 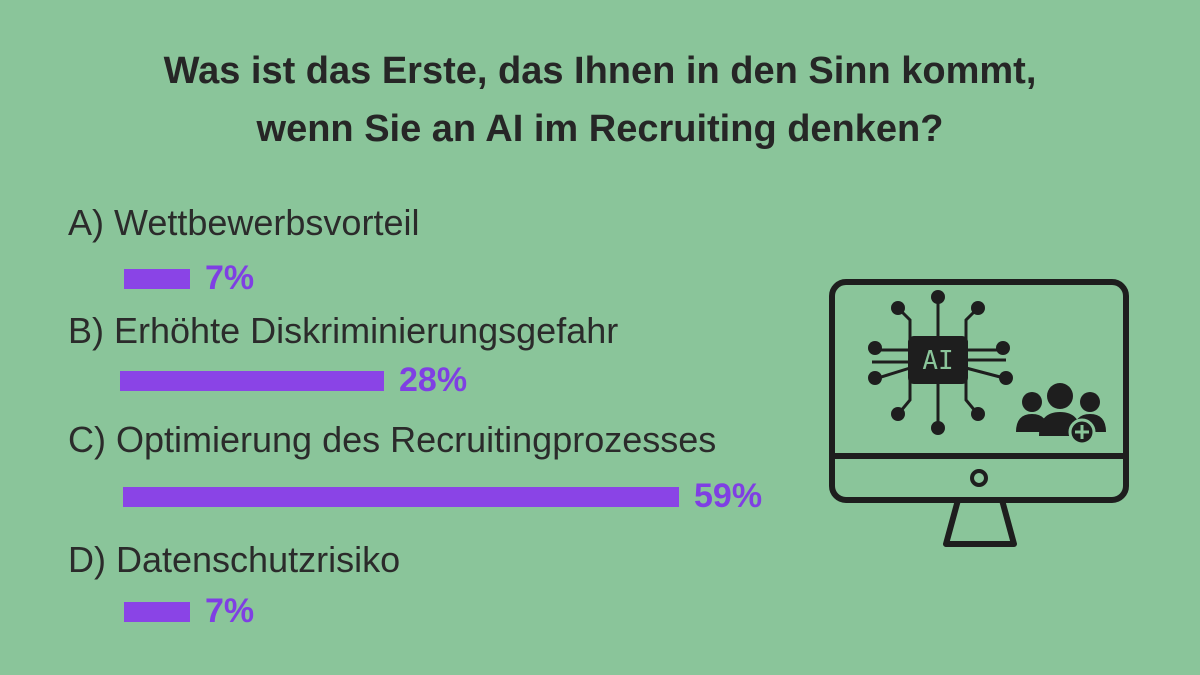 I want to click on percent-label: 28%, so click(x=433, y=380).